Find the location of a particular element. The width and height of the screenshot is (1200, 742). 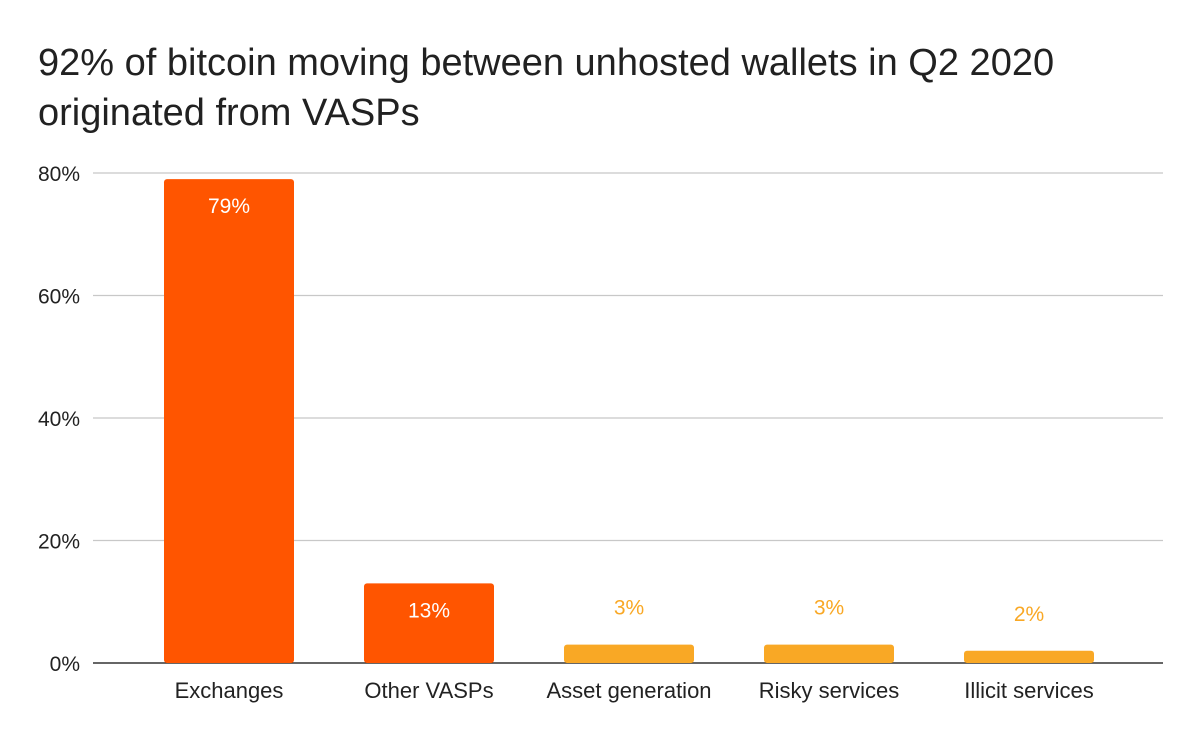

y-axis-tick-labels: 0% 20% 40% 60% 80% is located at coordinates (59, 419).